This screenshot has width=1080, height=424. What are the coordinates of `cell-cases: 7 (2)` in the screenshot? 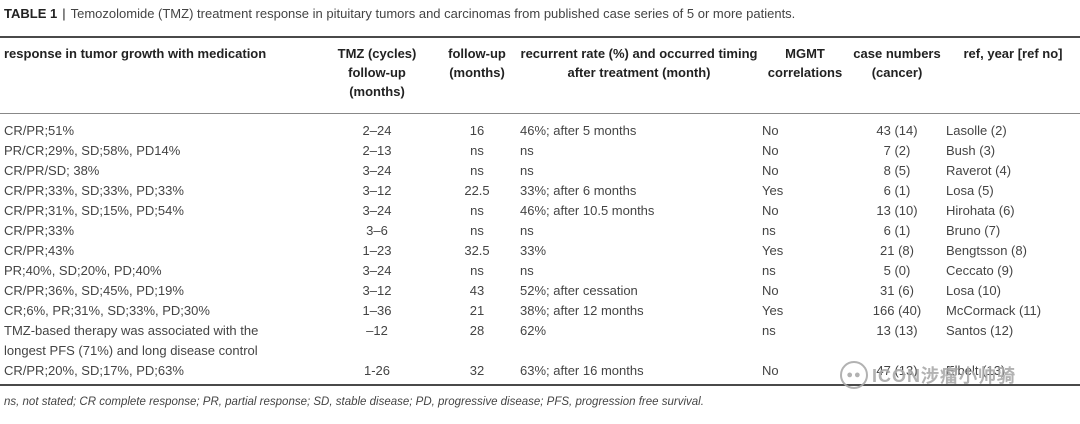 It's located at (897, 150).